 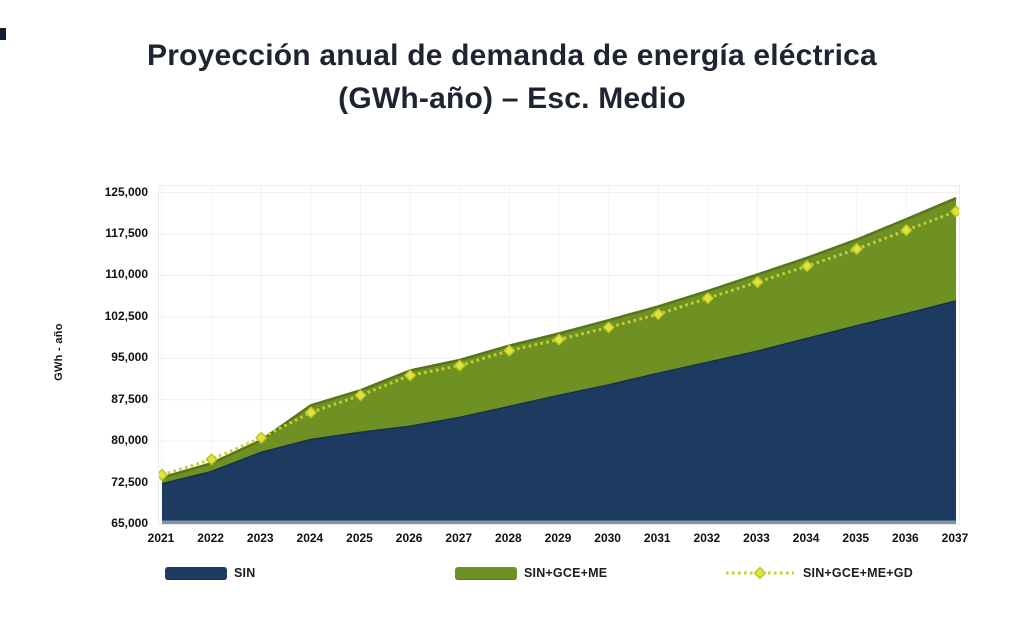 What do you see at coordinates (558, 538) in the screenshot?
I see `x-tick-label: 2029` at bounding box center [558, 538].